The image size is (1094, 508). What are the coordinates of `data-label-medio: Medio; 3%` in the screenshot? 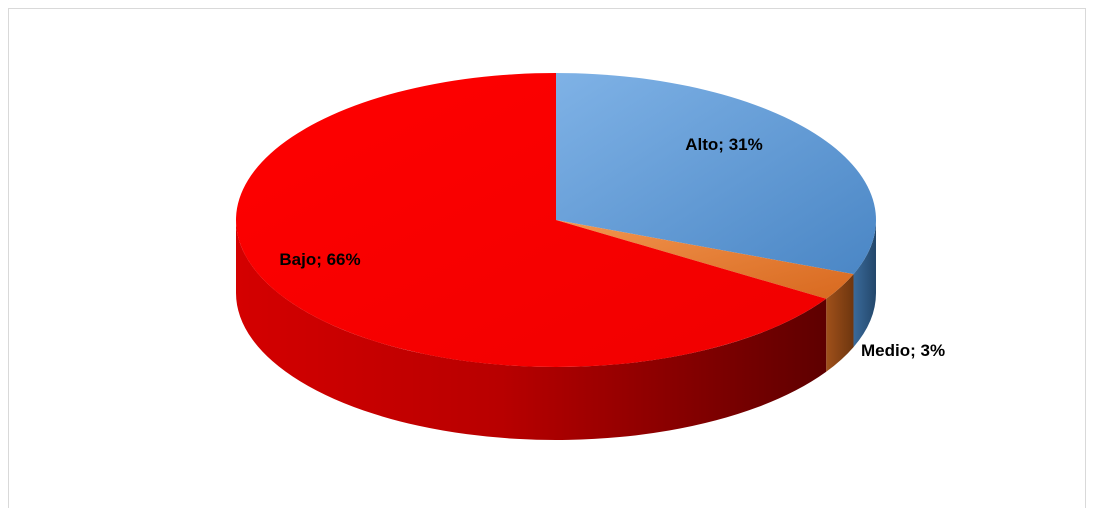 It's located at (903, 350).